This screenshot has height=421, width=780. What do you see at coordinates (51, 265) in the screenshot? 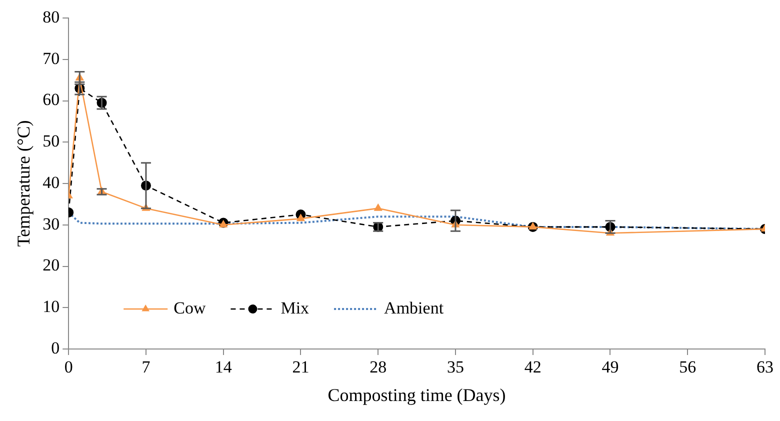
I see `y-tick-label: 20` at bounding box center [51, 265].